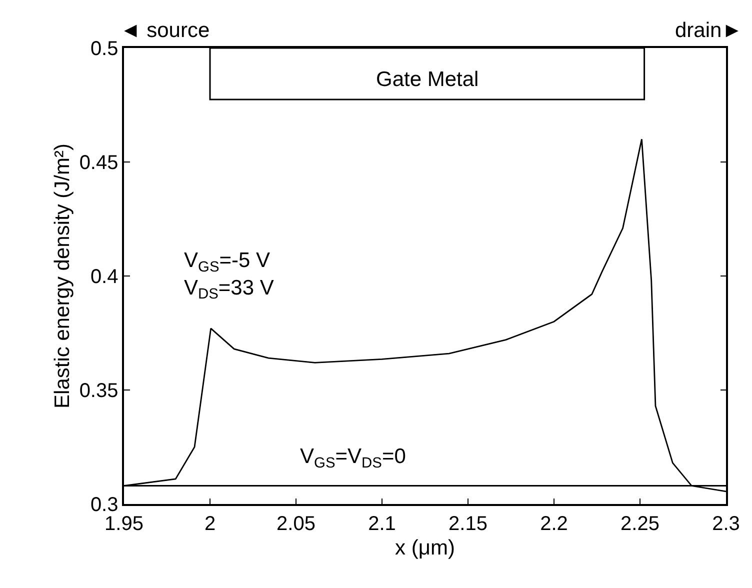 This screenshot has width=752, height=588. I want to click on x-tick-label: 2.1, so click(382, 523).